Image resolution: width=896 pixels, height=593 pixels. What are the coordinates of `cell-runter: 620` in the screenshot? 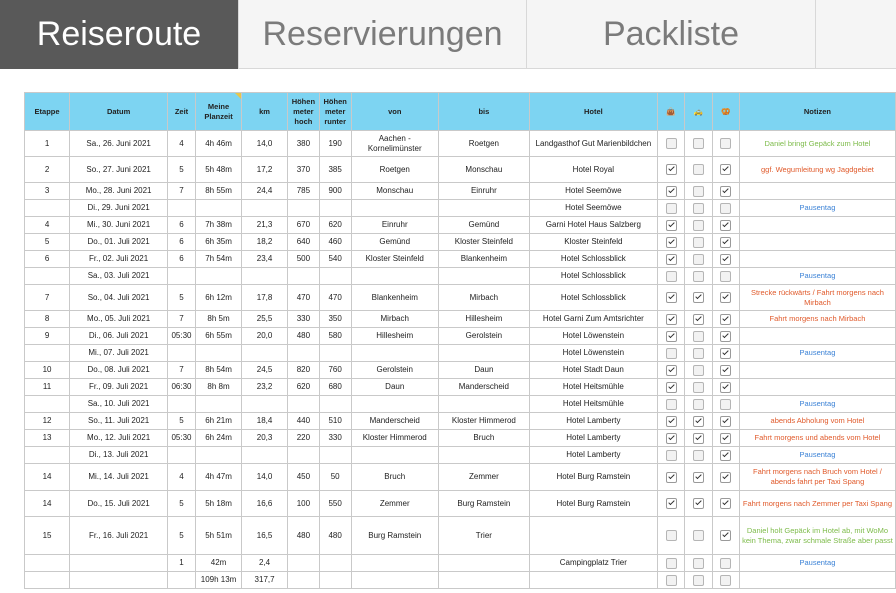 It's located at (335, 225).